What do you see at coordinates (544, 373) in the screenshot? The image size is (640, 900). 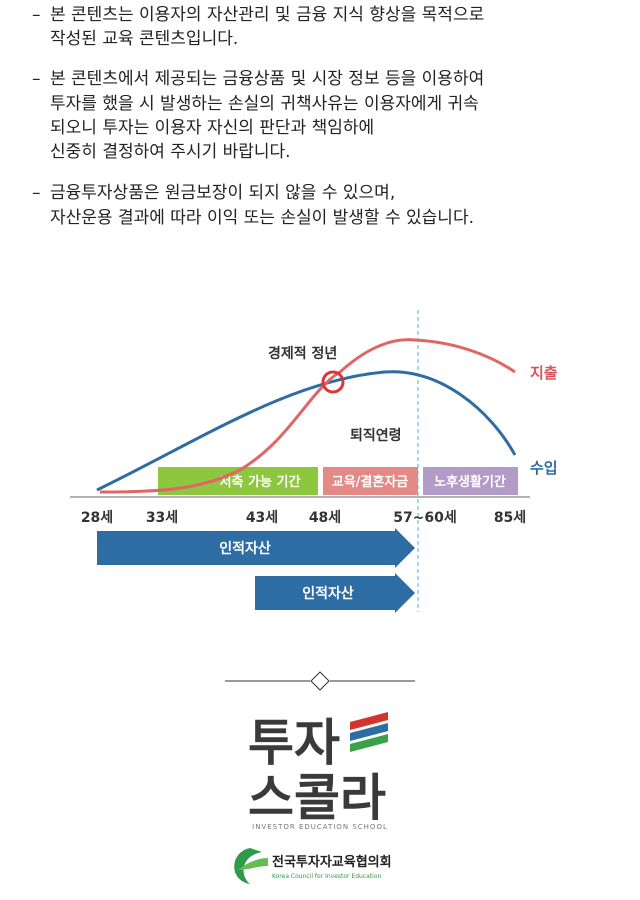 I see `expense-label: 지출` at bounding box center [544, 373].